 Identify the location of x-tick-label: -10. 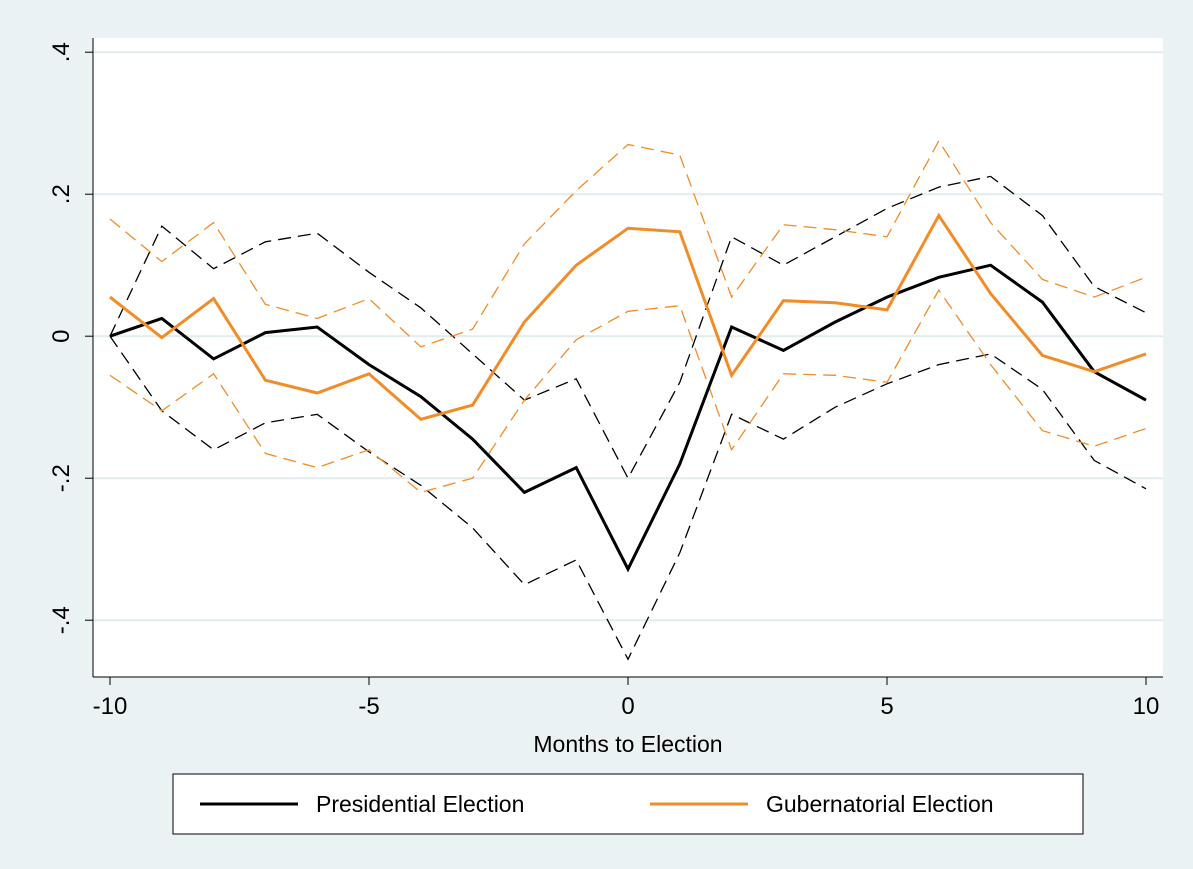
(110, 706).